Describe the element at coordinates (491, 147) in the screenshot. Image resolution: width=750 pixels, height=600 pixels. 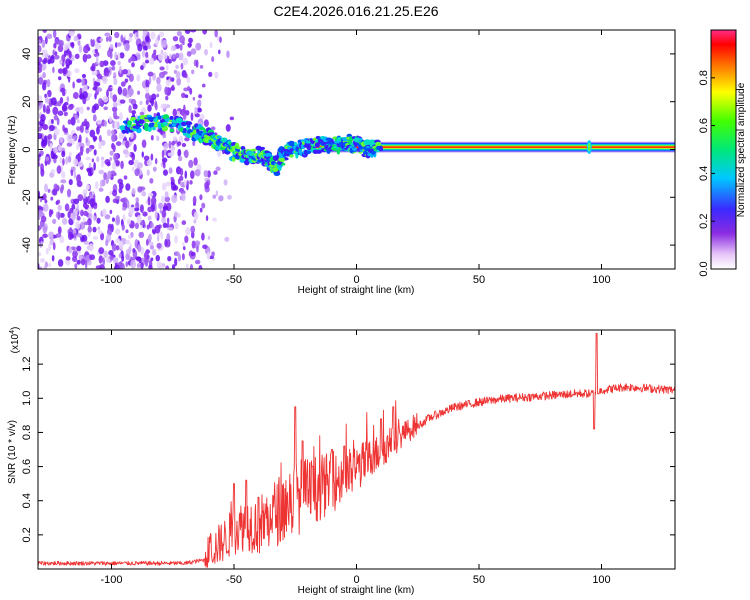
I see `spectrogram-steady-band` at that location.